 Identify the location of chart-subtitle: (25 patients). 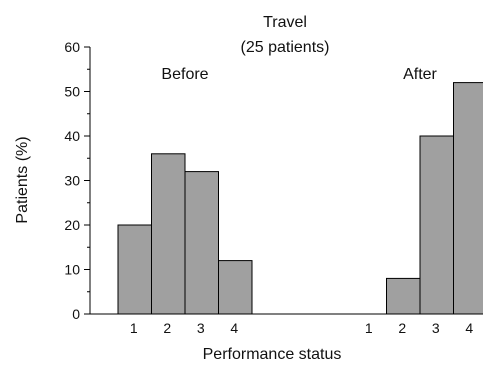
(285, 47).